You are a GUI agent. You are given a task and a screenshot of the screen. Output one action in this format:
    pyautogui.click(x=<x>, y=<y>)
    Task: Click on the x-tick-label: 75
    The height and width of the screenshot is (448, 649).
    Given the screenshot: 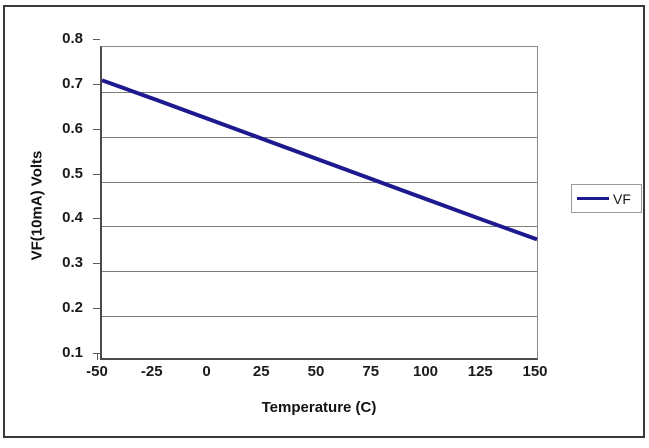 What is the action you would take?
    pyautogui.click(x=371, y=371)
    